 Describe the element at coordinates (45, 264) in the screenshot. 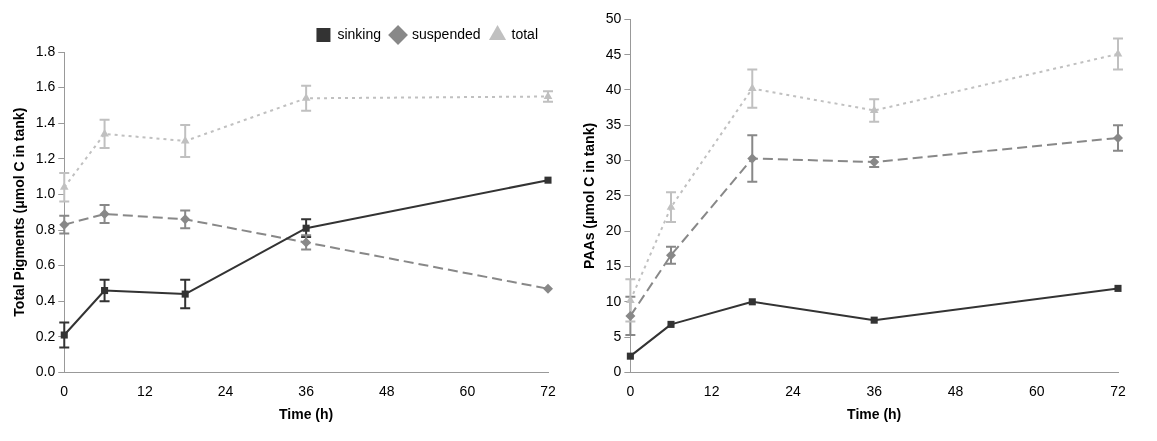

I see `y-tick-label: 0.6` at that location.